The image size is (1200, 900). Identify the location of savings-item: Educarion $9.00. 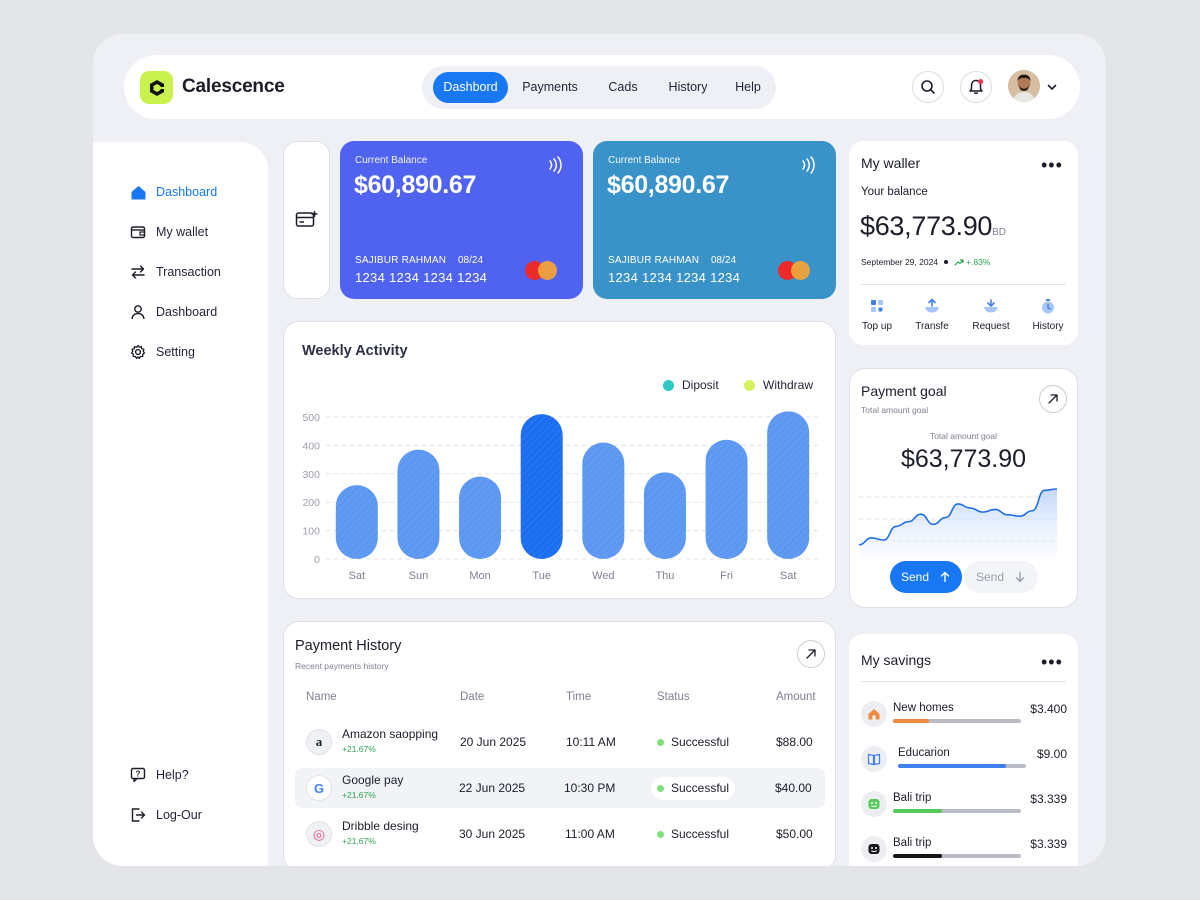
(964, 761).